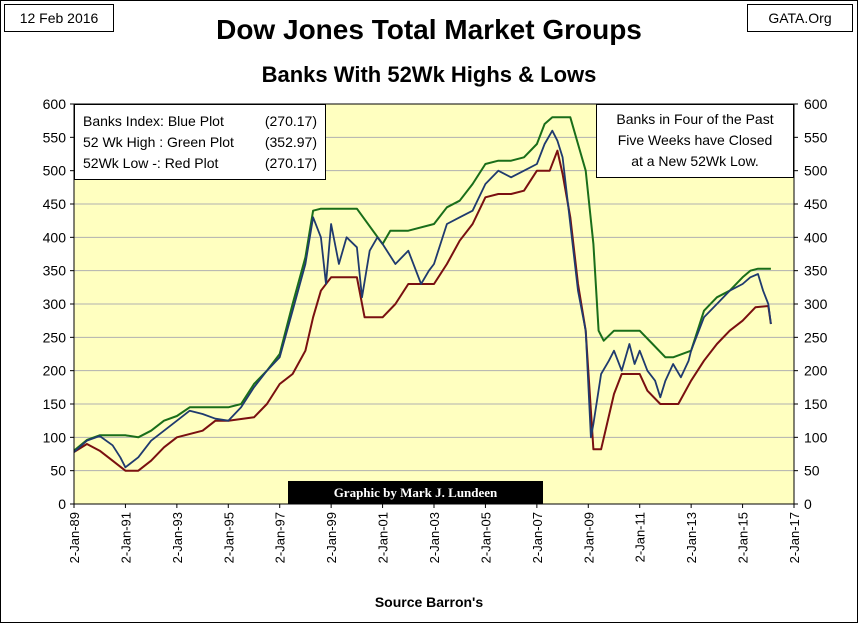  I want to click on y-tick-label-right: 50, so click(812, 471).